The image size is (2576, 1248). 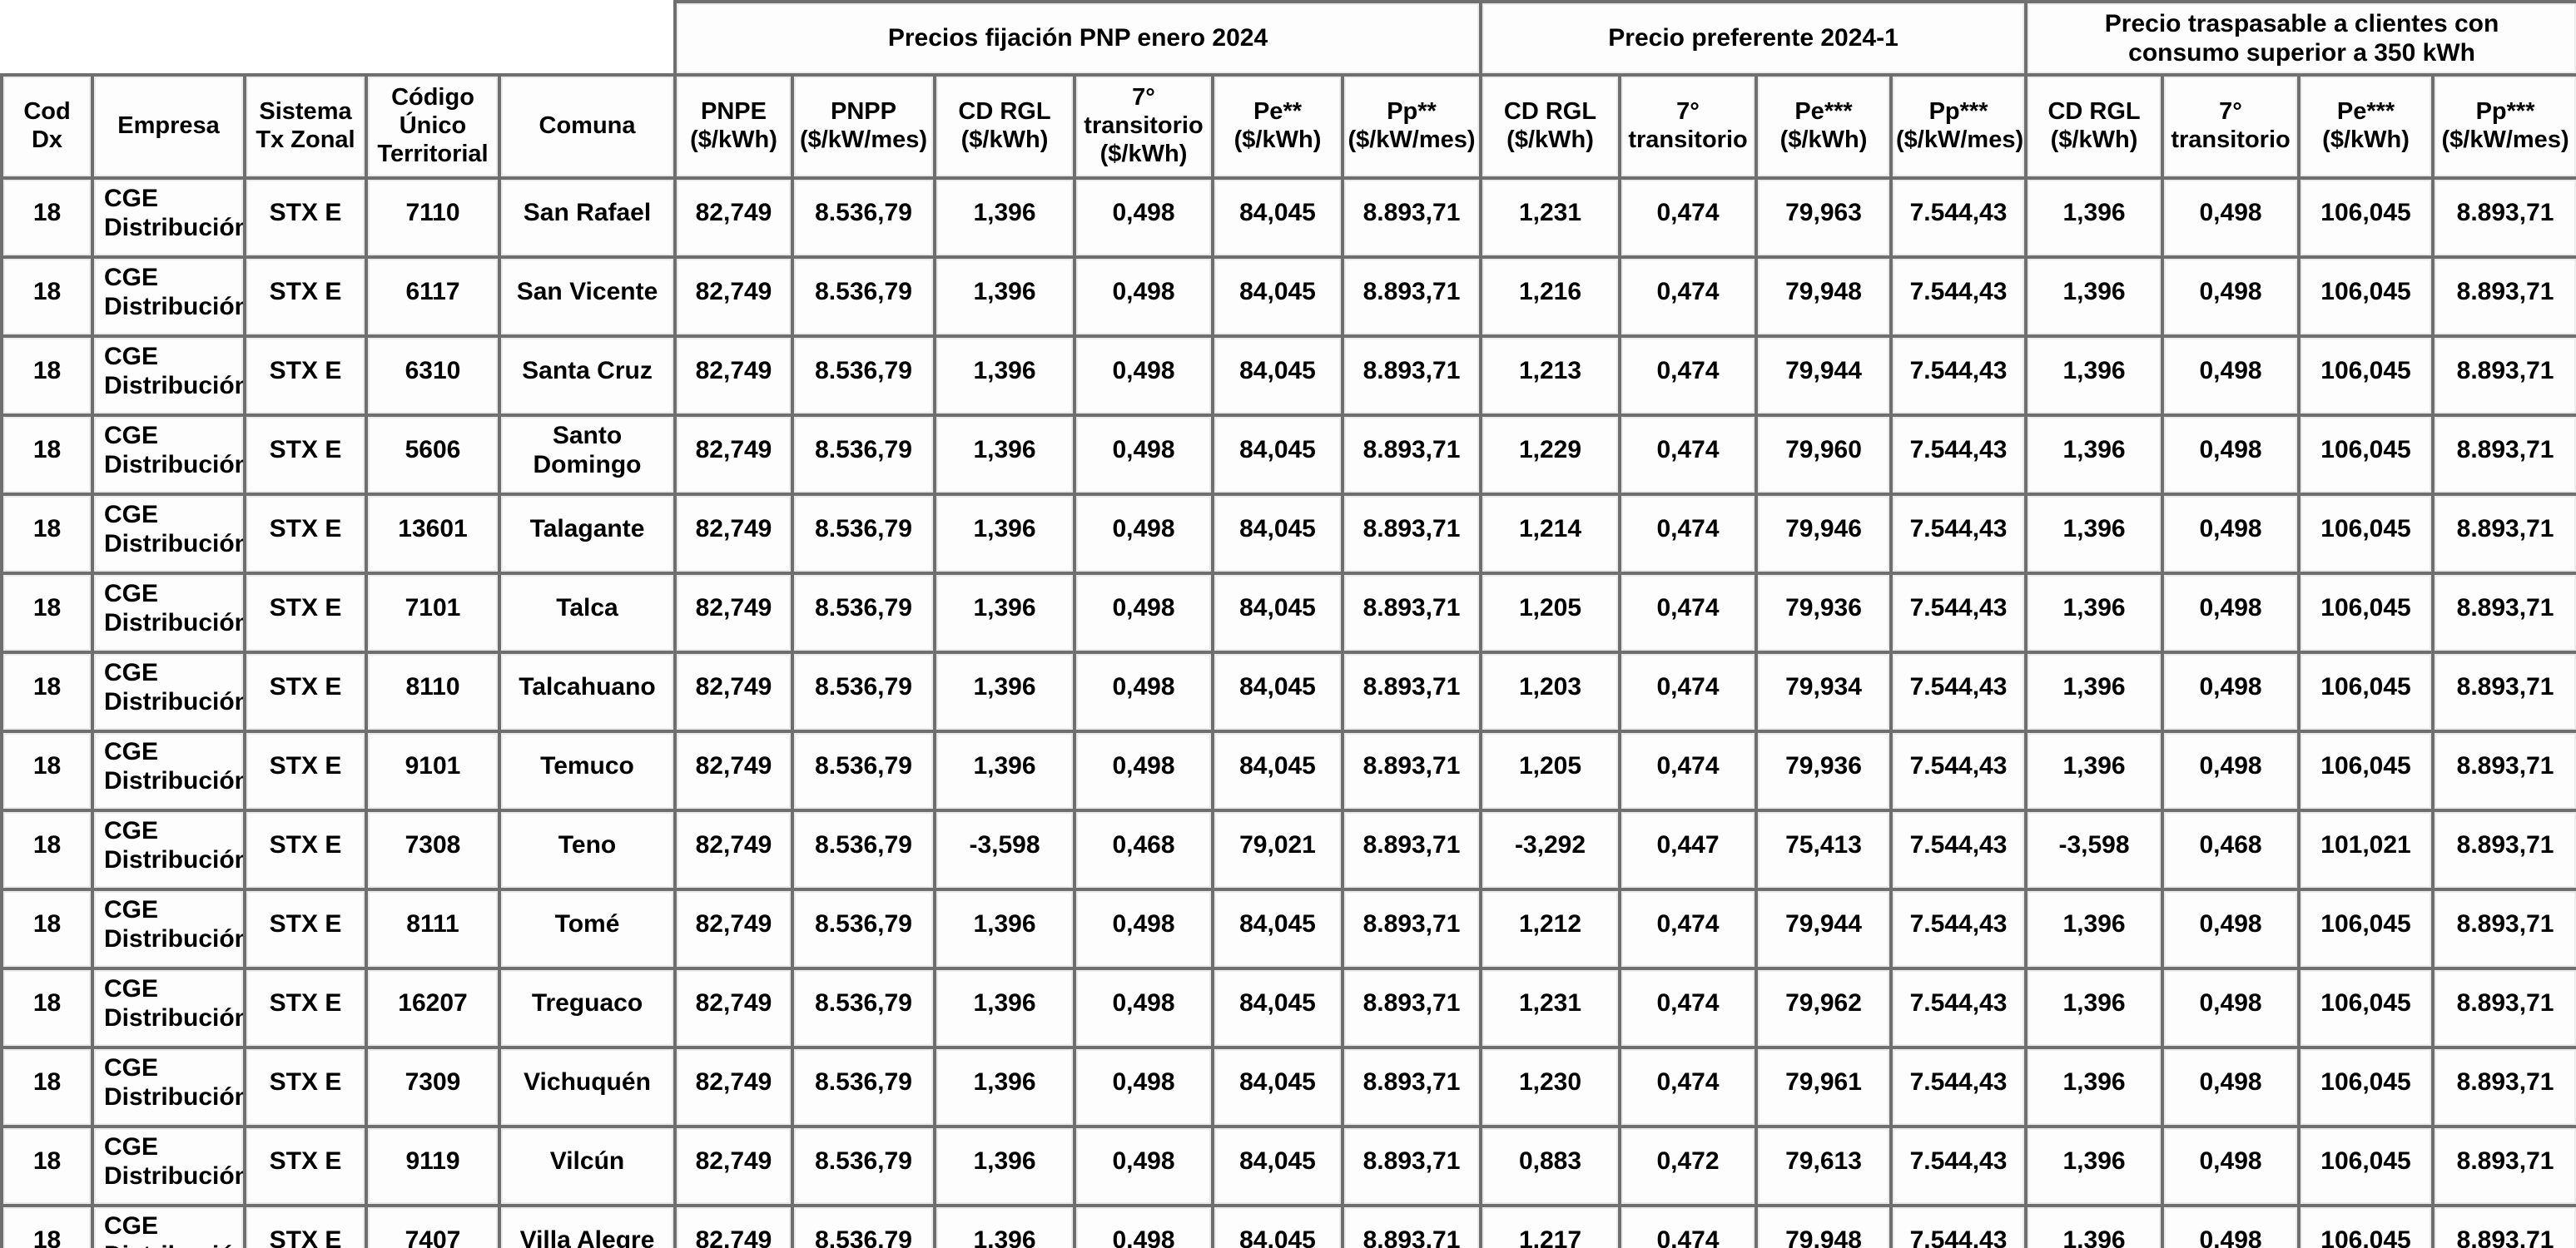 I want to click on column-header-pe-traspasable: Pe*** ($/kWh), so click(x=2366, y=126).